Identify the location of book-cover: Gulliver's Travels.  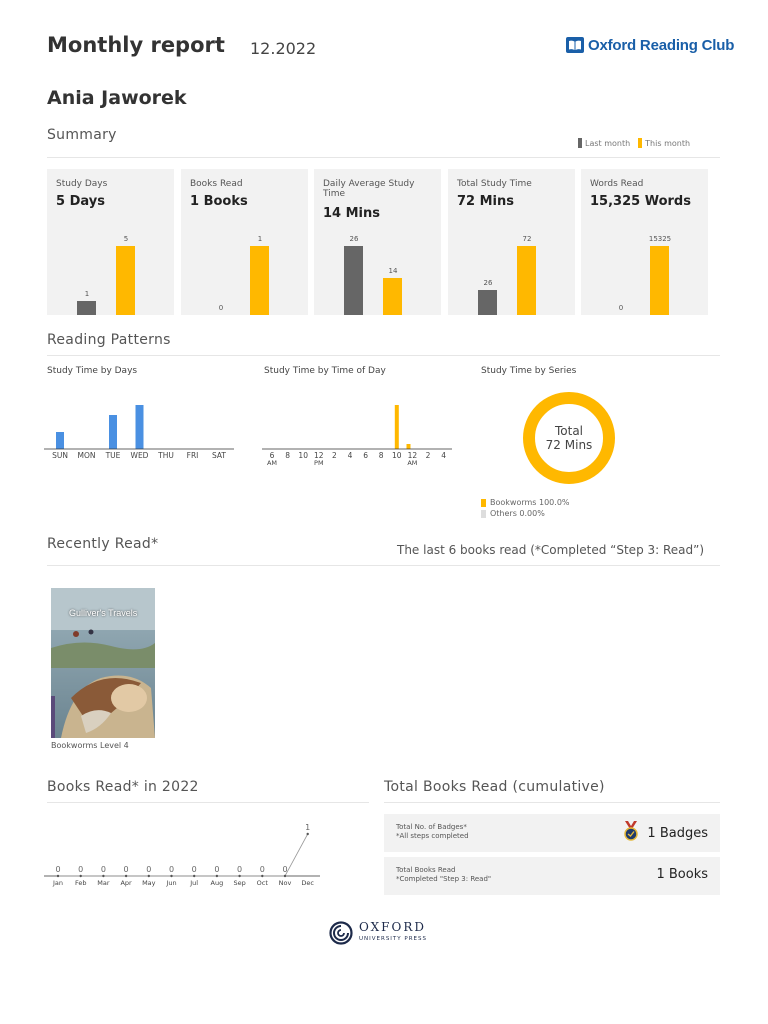
(103, 663).